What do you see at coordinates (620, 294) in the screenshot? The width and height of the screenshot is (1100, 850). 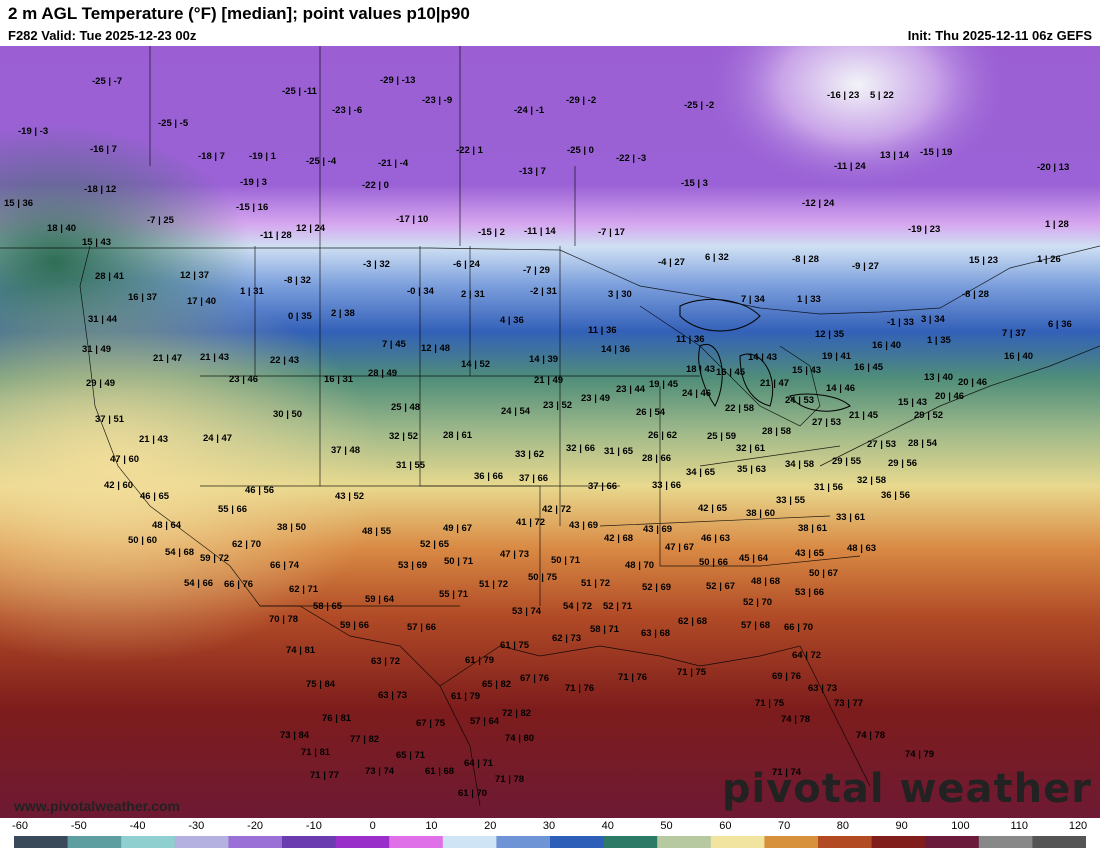 I see `point-value: 3 | 30` at bounding box center [620, 294].